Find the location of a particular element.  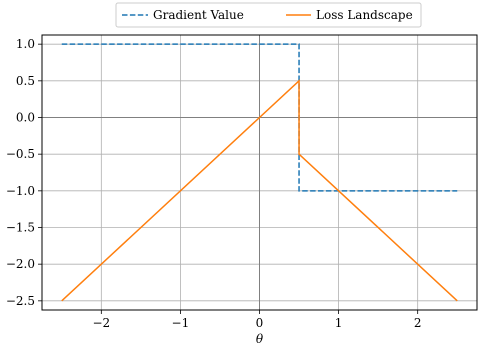

x-tick-label: 0 is located at coordinates (260, 323).